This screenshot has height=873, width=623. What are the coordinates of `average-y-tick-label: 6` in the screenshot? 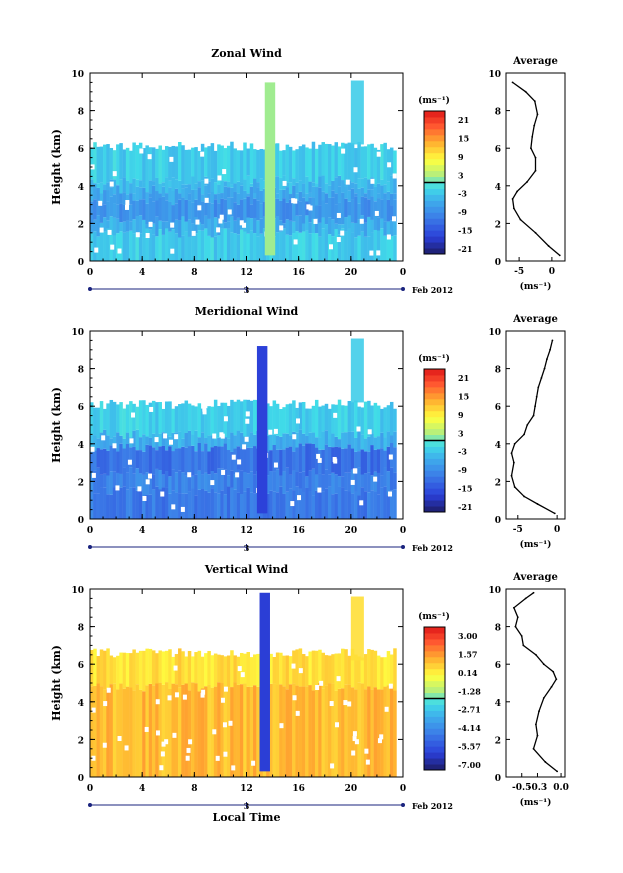 It's located at (498, 150).